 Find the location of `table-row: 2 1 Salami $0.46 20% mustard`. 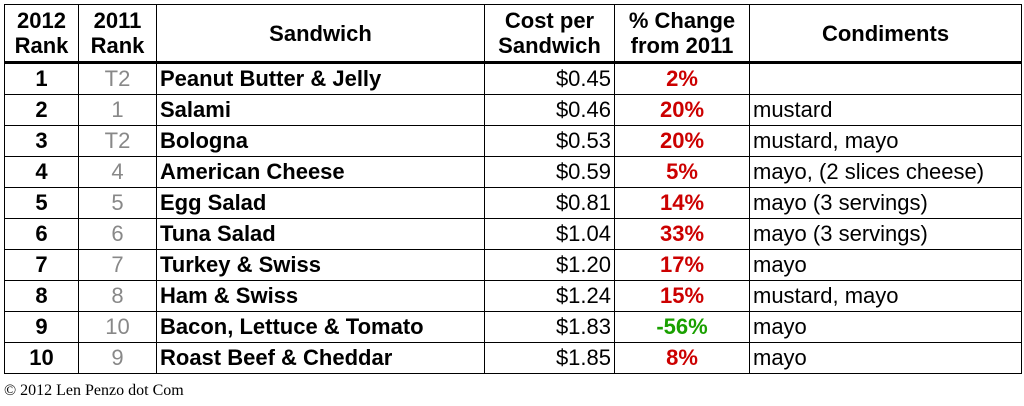

table-row: 2 1 Salami $0.46 20% mustard is located at coordinates (513, 110).